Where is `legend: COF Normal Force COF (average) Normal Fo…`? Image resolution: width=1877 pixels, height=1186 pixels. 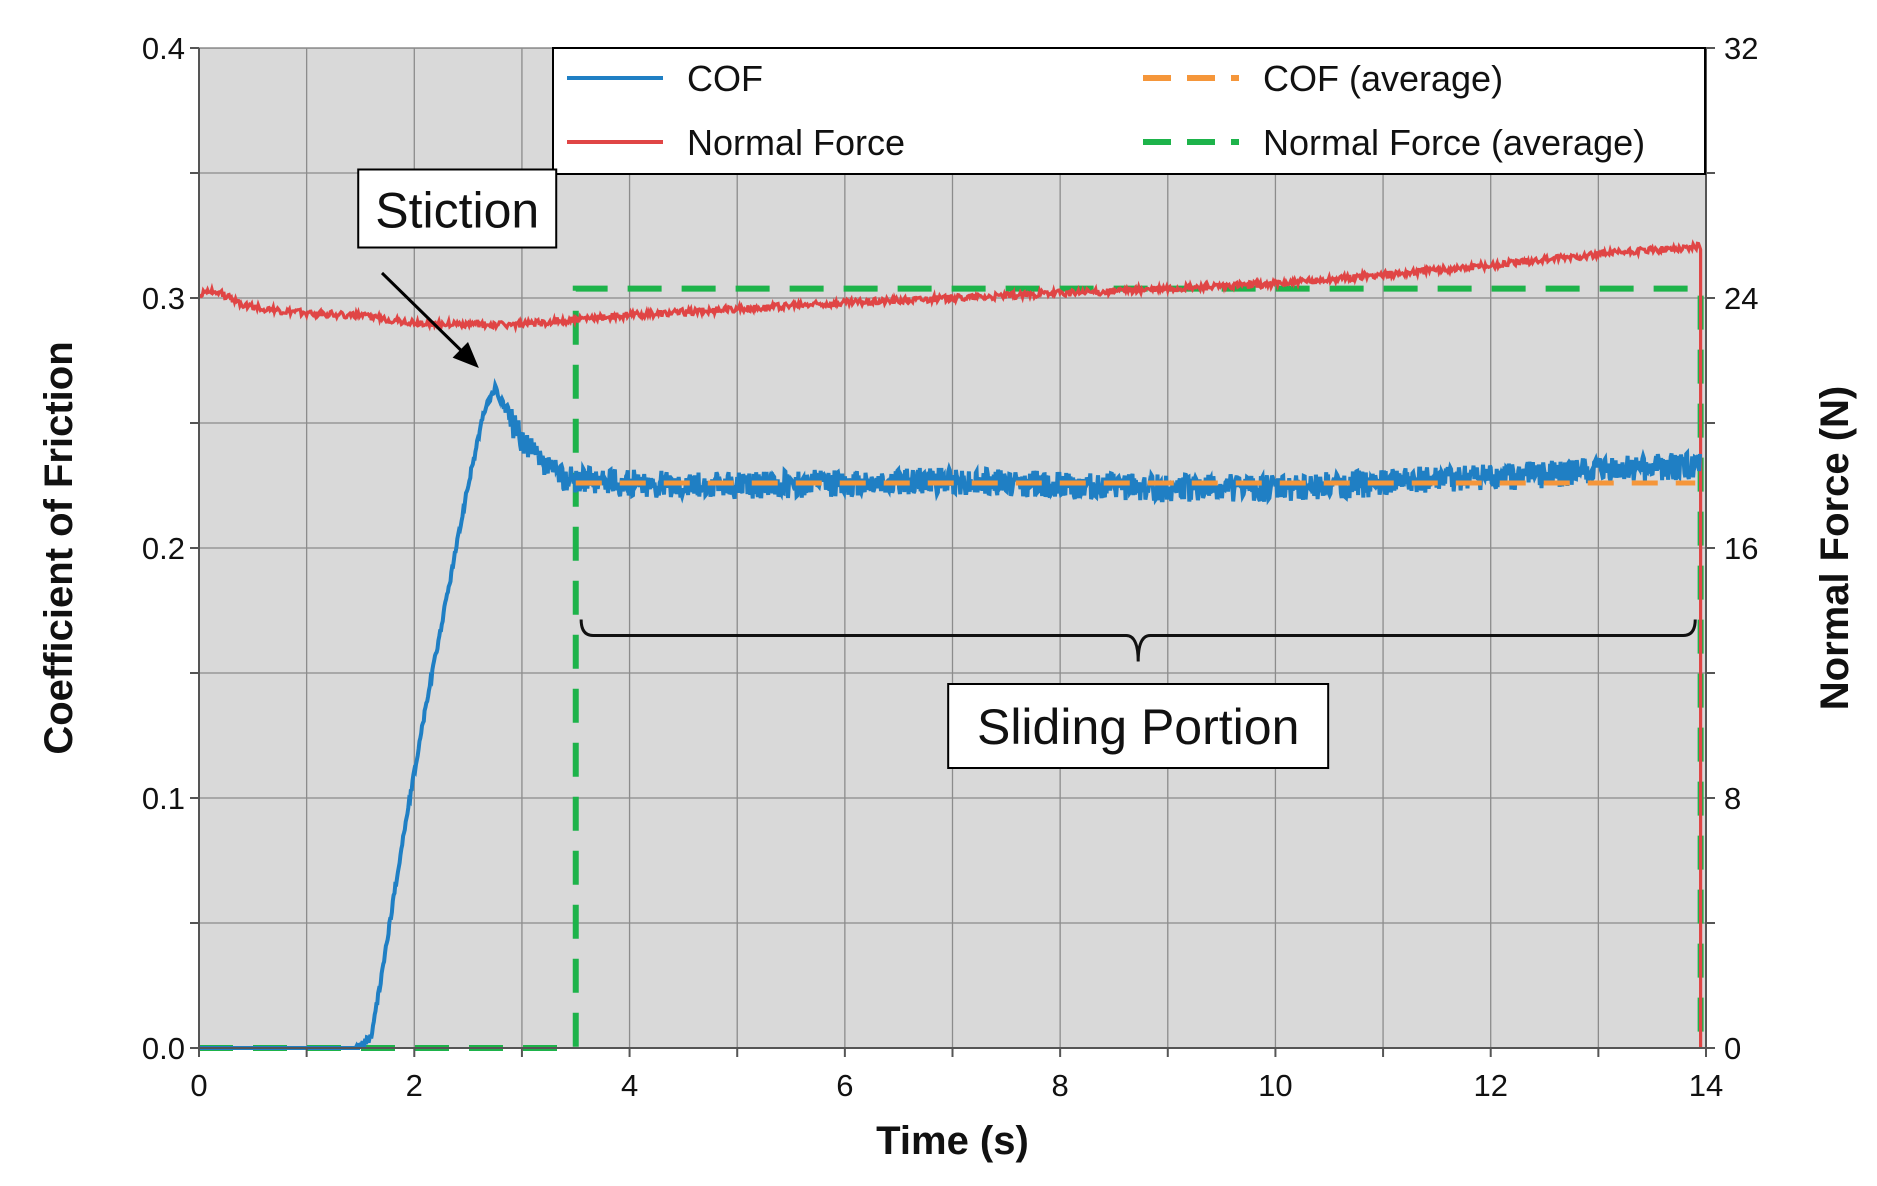
legend: COF Normal Force COF (average) Normal Fo… is located at coordinates (1129, 111).